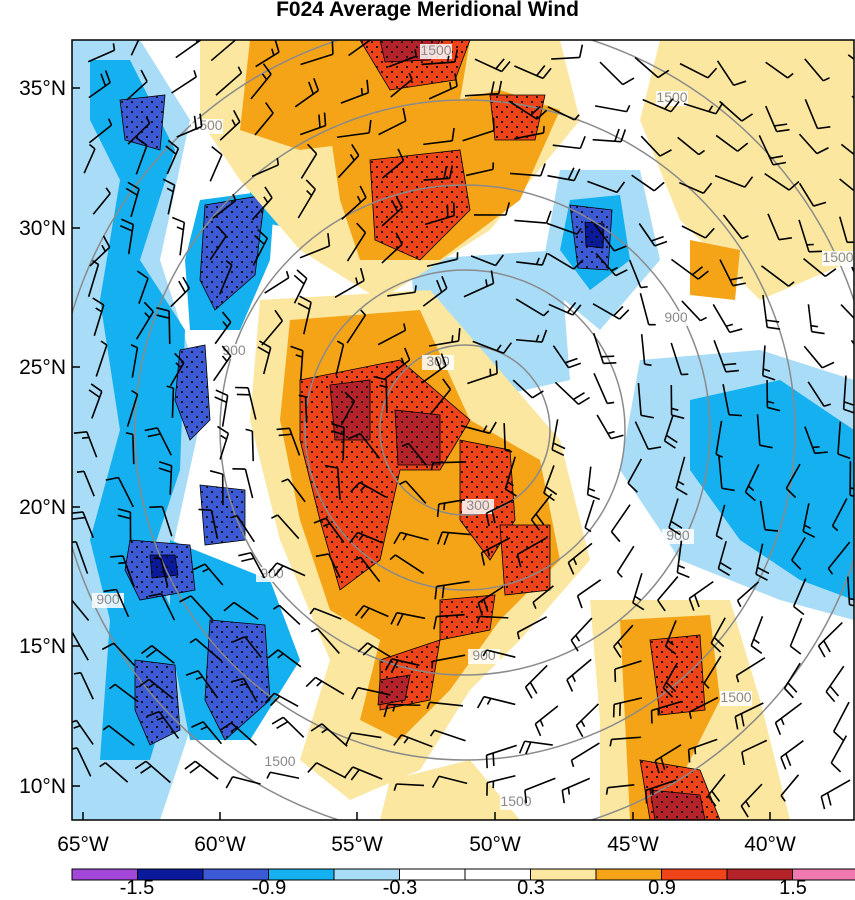 The height and width of the screenshot is (900, 855). I want to click on range-ring, so click(465, 430).